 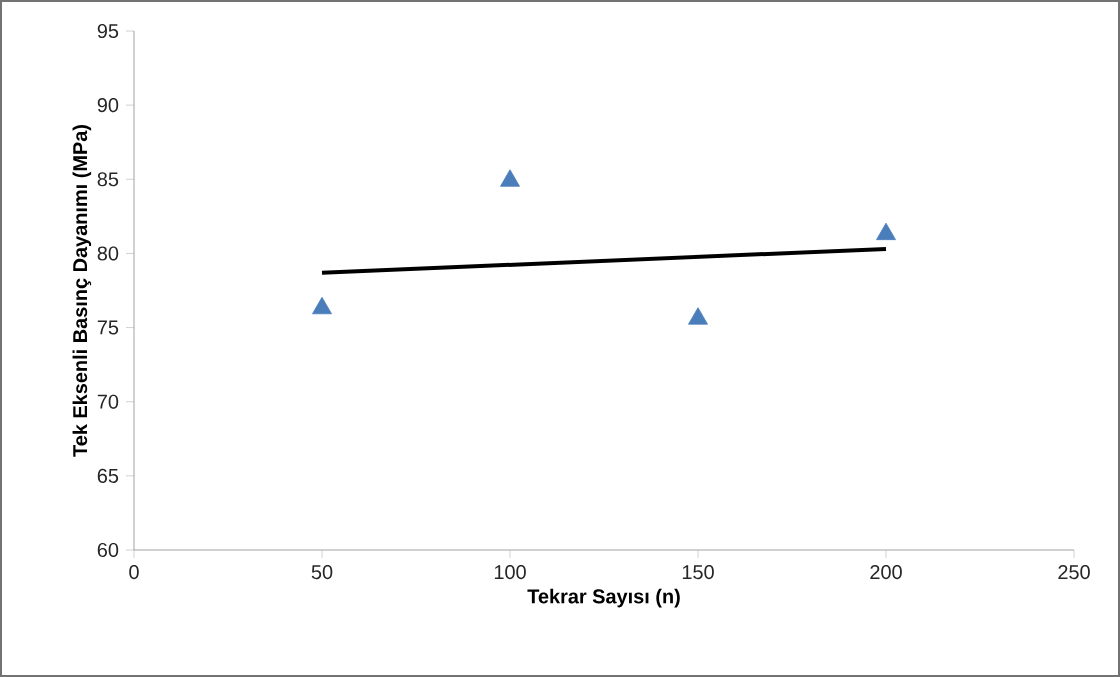 I want to click on x-tick-label: 150, so click(x=698, y=572).